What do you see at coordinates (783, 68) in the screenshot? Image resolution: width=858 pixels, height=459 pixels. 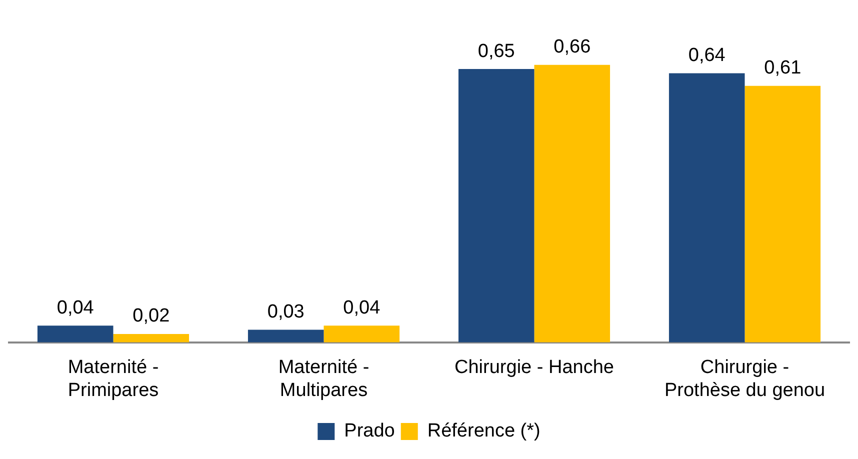 I see `data-label: 0,61` at bounding box center [783, 68].